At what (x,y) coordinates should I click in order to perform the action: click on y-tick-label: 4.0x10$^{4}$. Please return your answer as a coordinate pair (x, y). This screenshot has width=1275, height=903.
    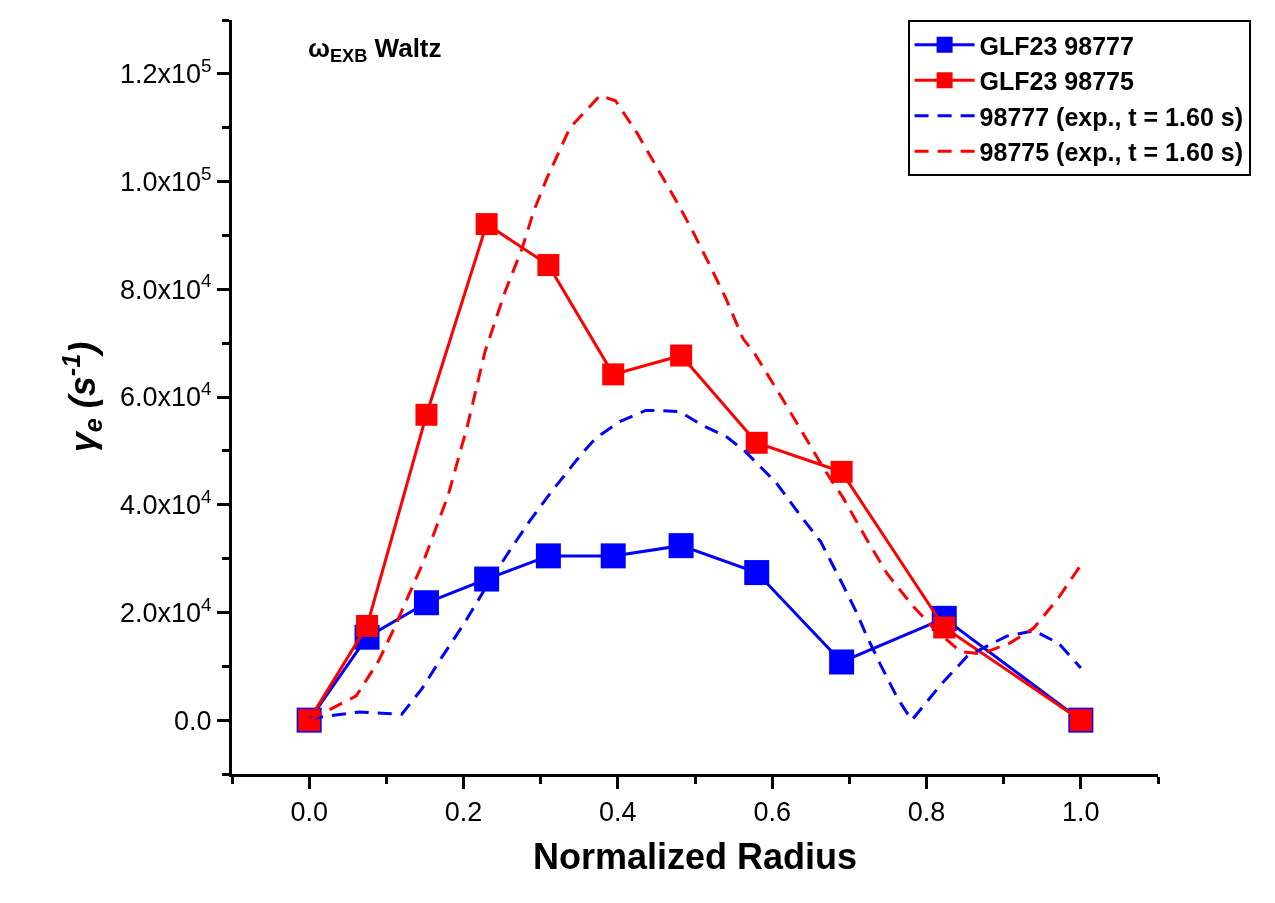
    Looking at the image, I should click on (166, 503).